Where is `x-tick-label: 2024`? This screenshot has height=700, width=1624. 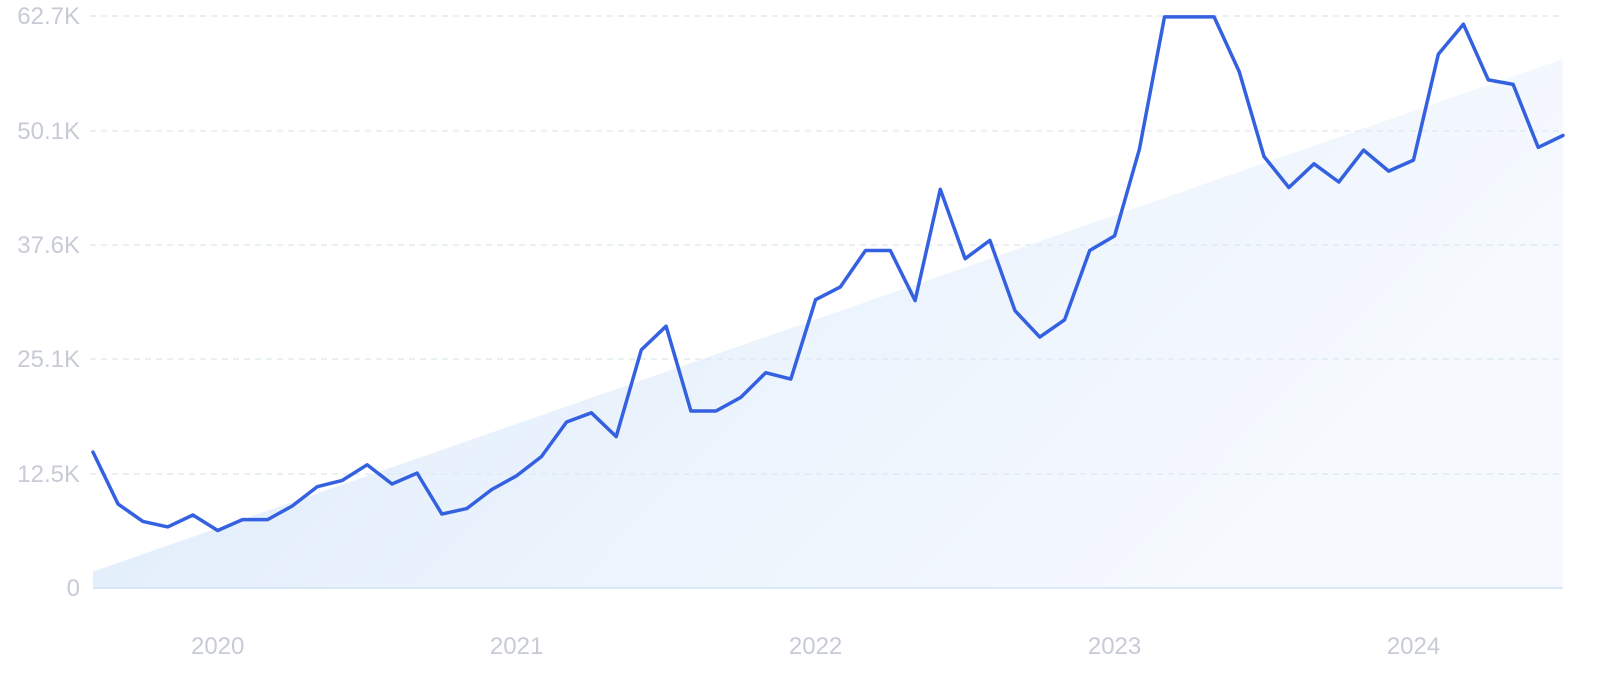 x-tick-label: 2024 is located at coordinates (1413, 646).